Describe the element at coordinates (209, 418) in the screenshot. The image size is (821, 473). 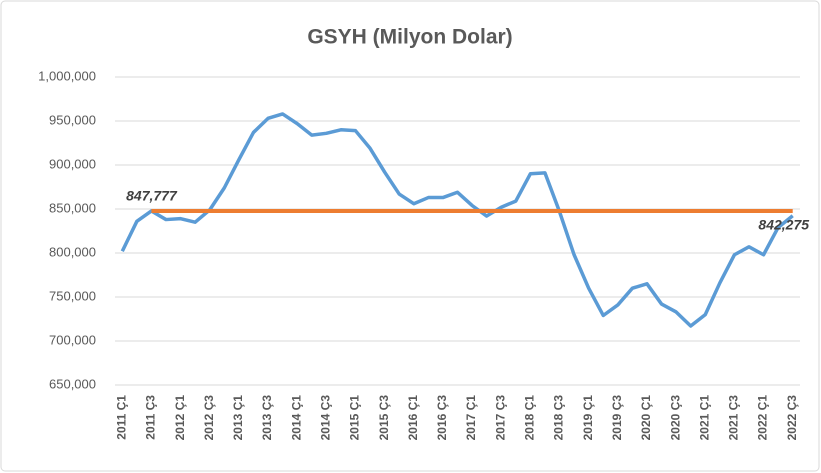
I see `x-tick-label: 2012 Ç3` at that location.